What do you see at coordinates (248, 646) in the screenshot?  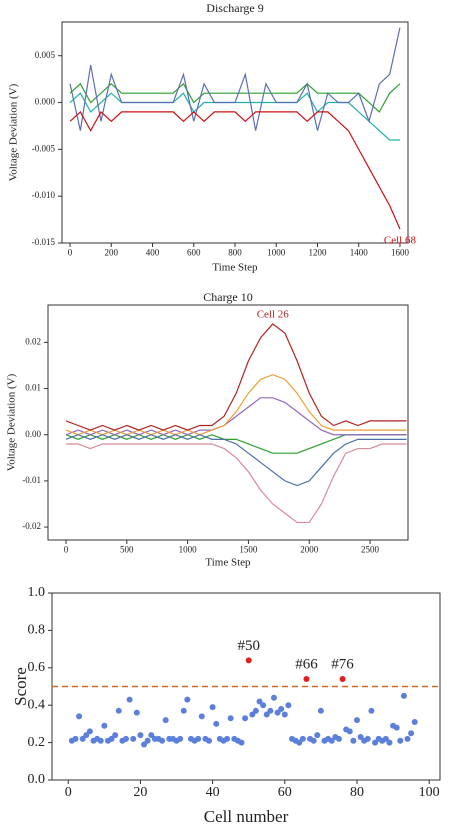 I see `point-label: #50` at bounding box center [248, 646].